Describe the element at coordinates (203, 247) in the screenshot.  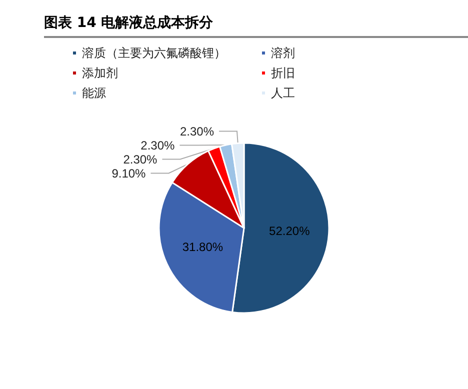
I see `data-label: 31.80%` at that location.